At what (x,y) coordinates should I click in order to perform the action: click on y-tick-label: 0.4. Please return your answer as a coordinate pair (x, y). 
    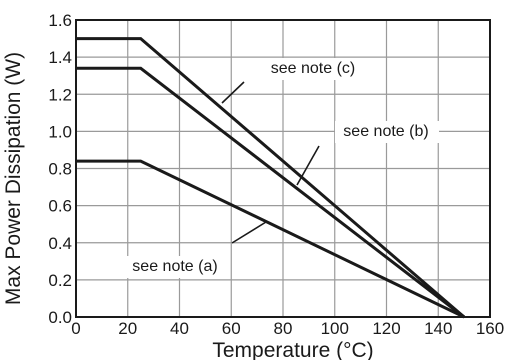
    Looking at the image, I should click on (60, 243).